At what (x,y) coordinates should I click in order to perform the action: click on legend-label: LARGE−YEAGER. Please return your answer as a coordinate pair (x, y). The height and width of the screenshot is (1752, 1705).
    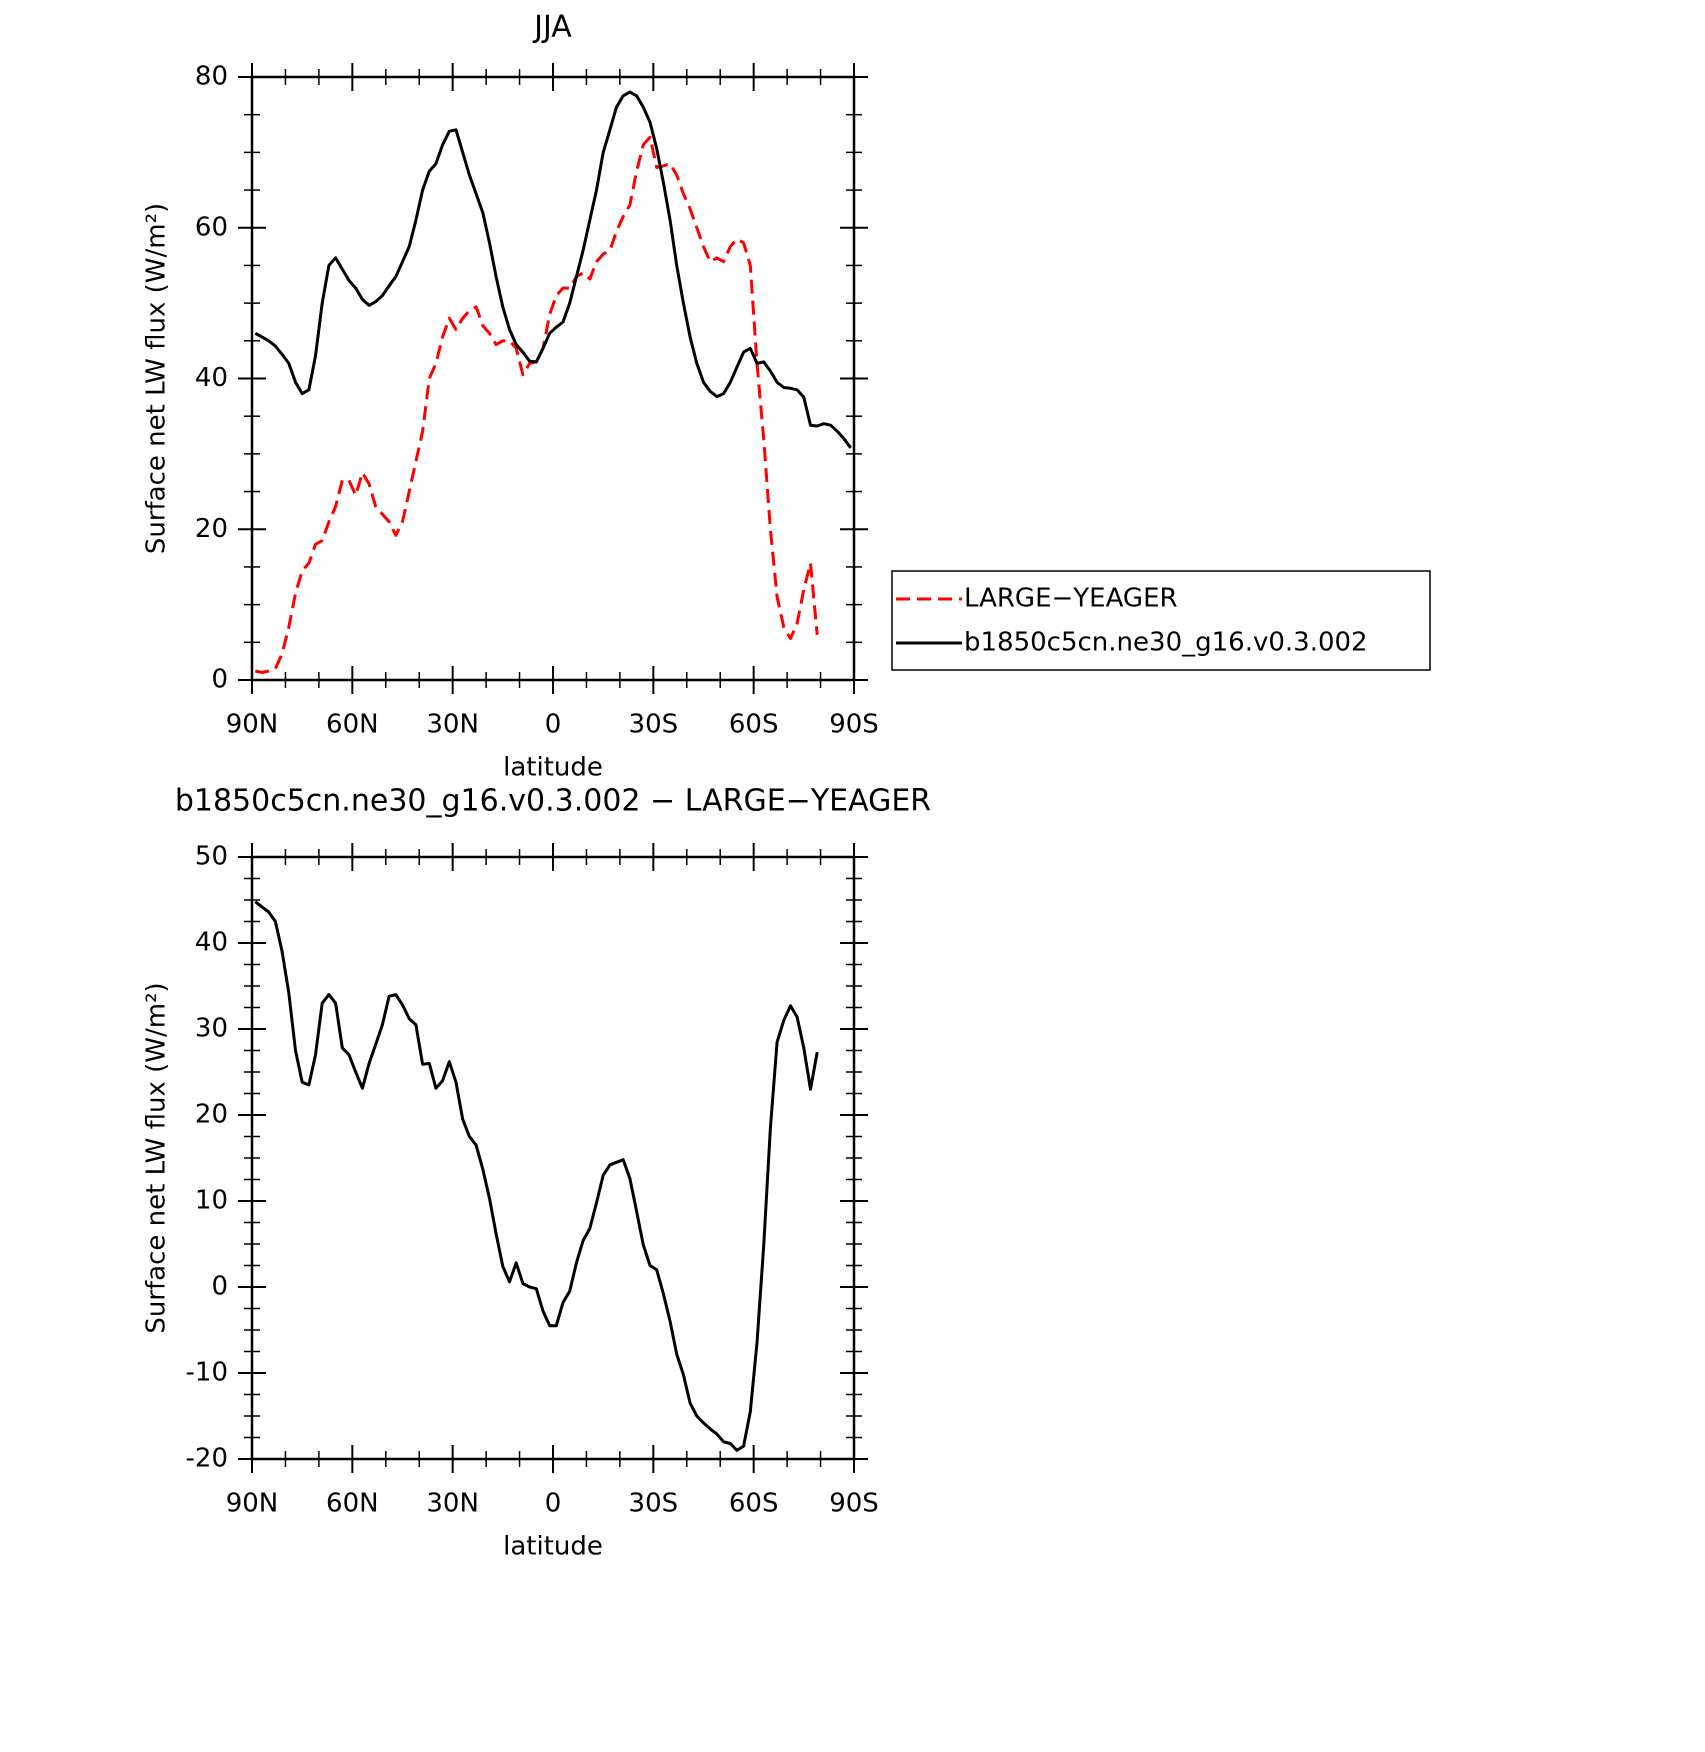
    Looking at the image, I should click on (1071, 599).